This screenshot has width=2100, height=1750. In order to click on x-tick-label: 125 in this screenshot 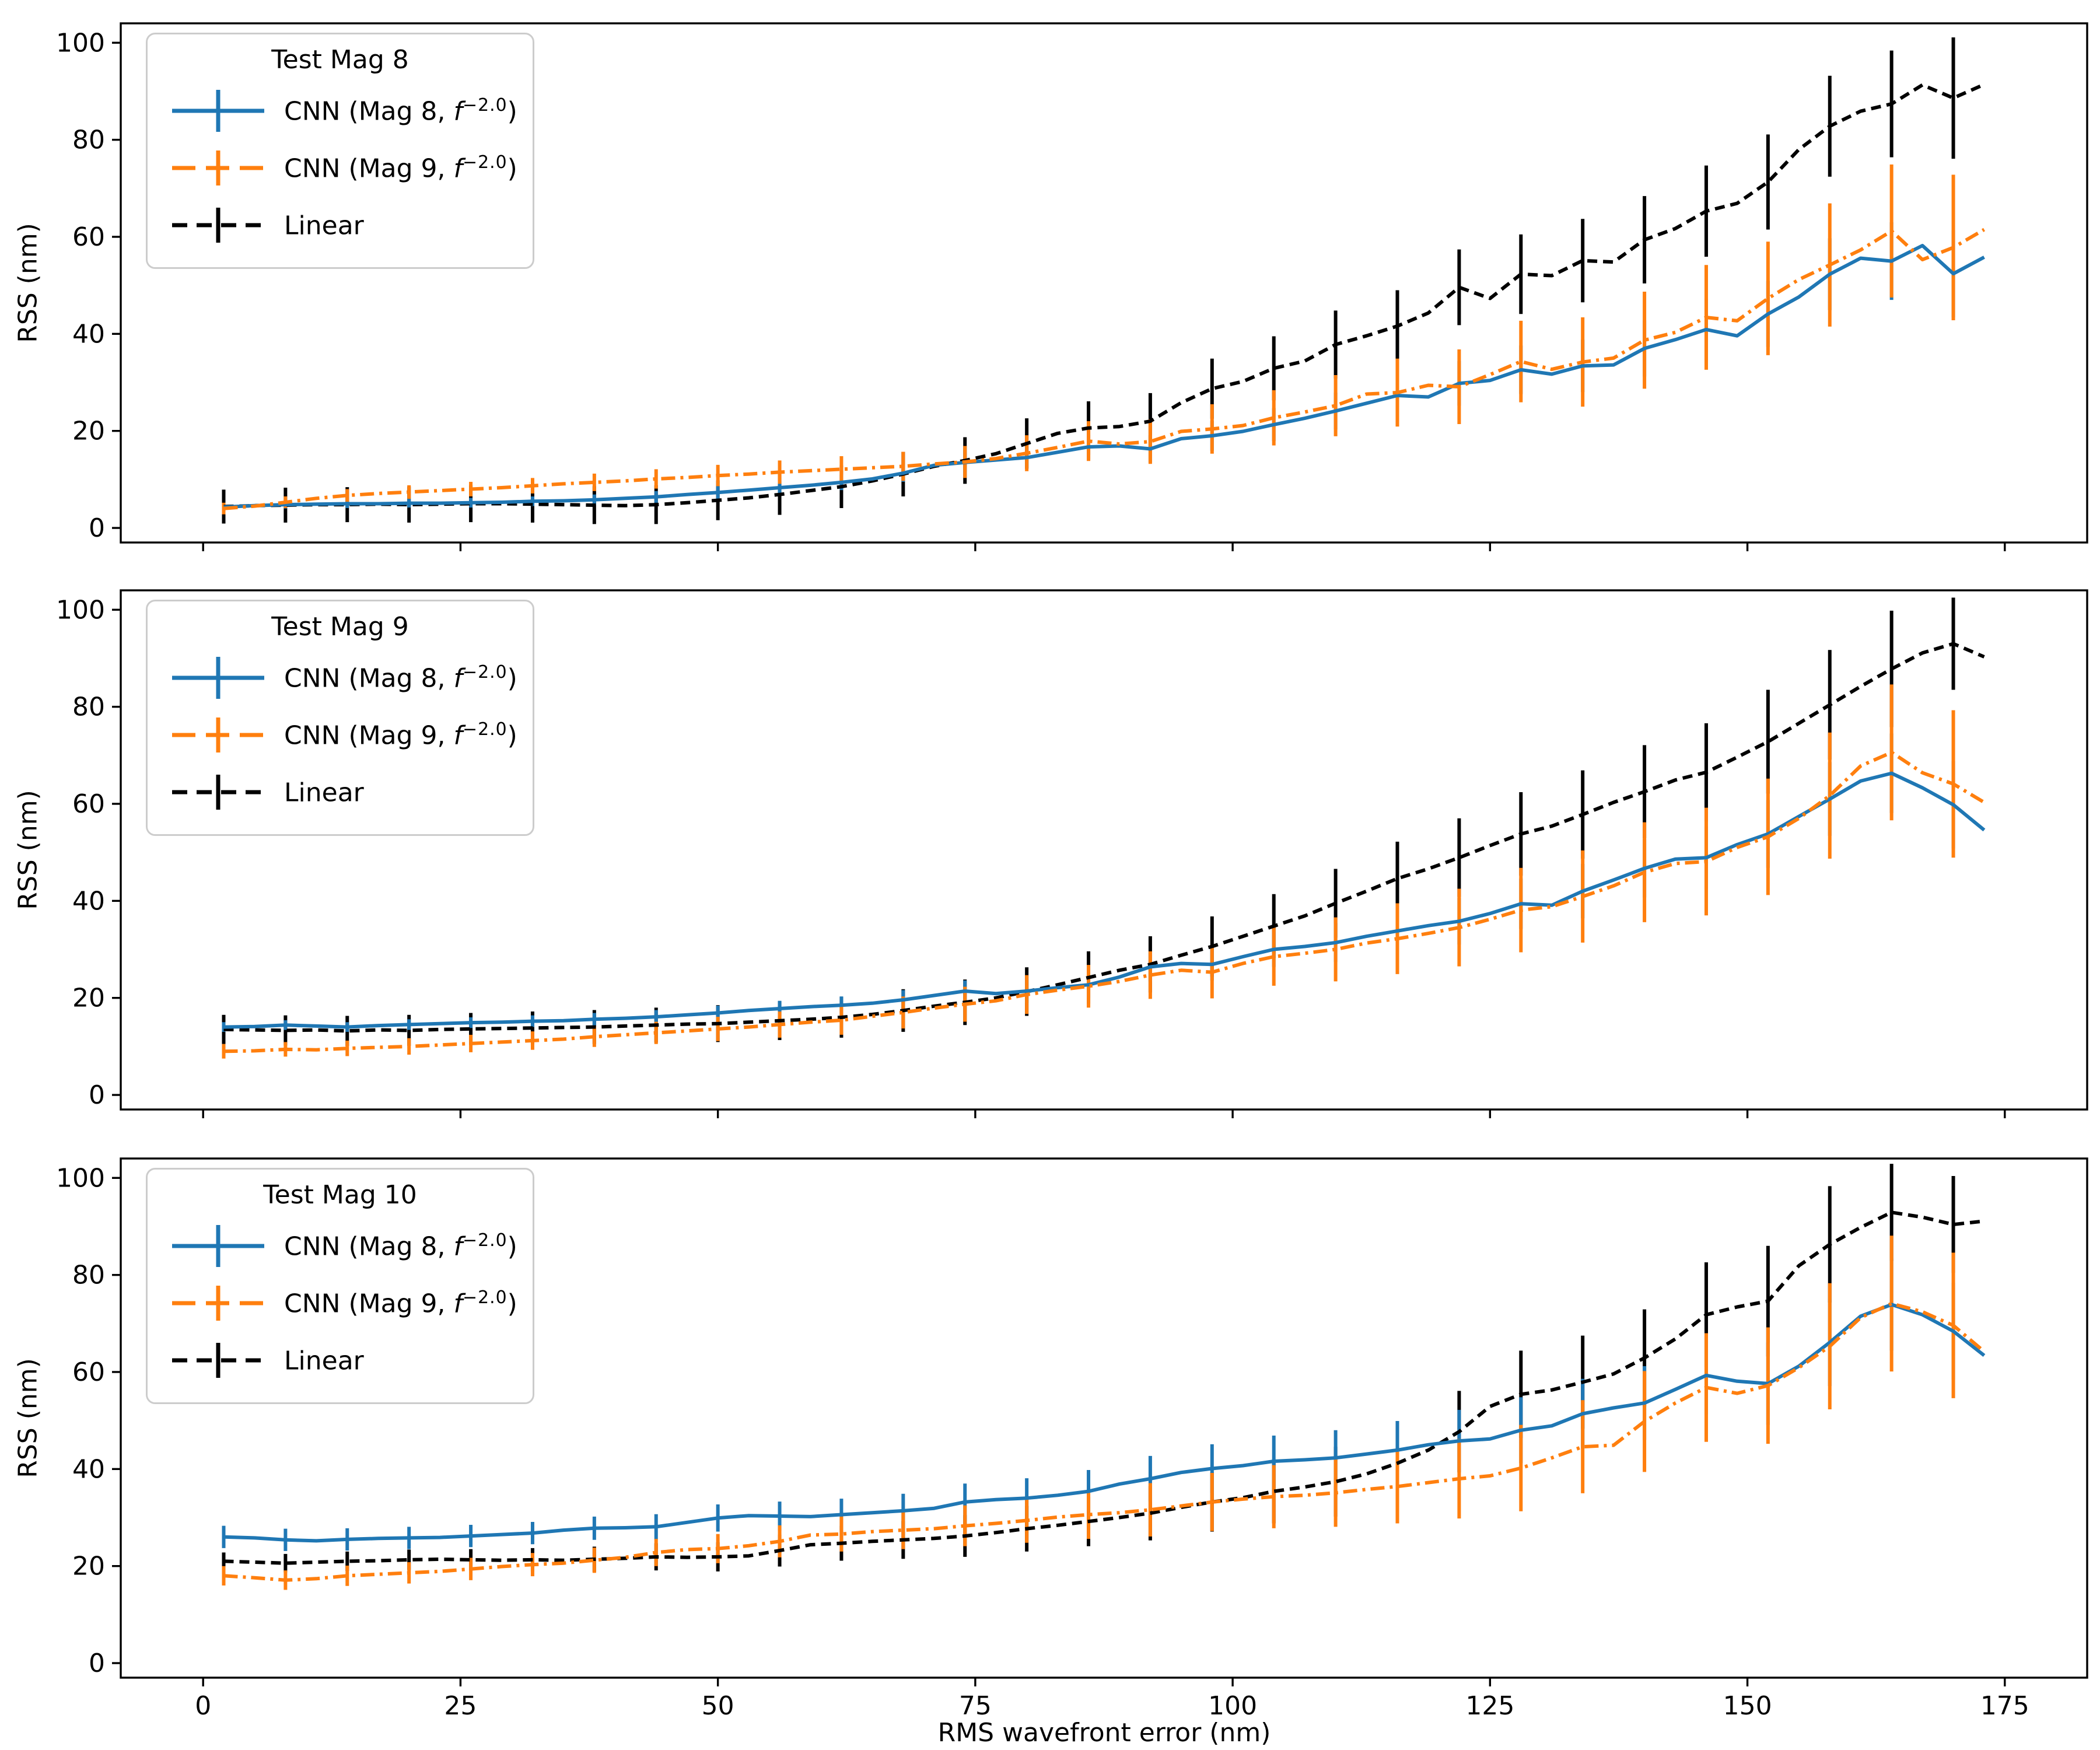, I will do `click(1489, 1706)`.